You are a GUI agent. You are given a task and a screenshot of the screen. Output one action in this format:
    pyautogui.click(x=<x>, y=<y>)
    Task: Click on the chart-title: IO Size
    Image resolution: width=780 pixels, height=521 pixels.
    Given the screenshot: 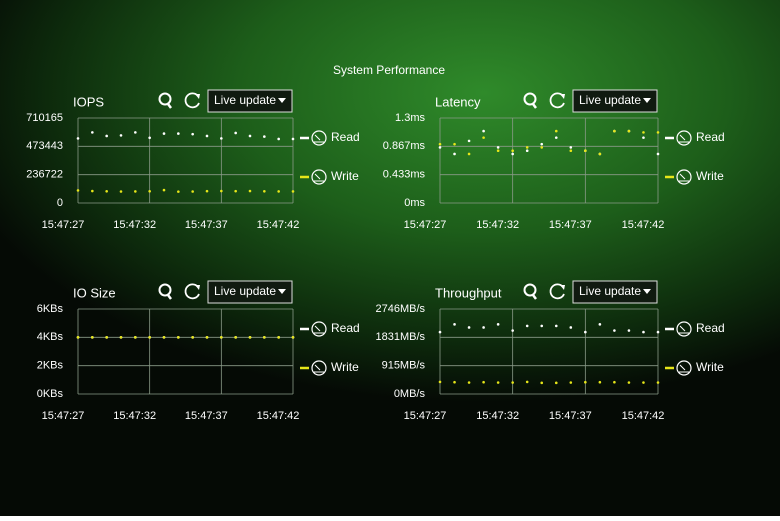 What is the action you would take?
    pyautogui.click(x=94, y=292)
    